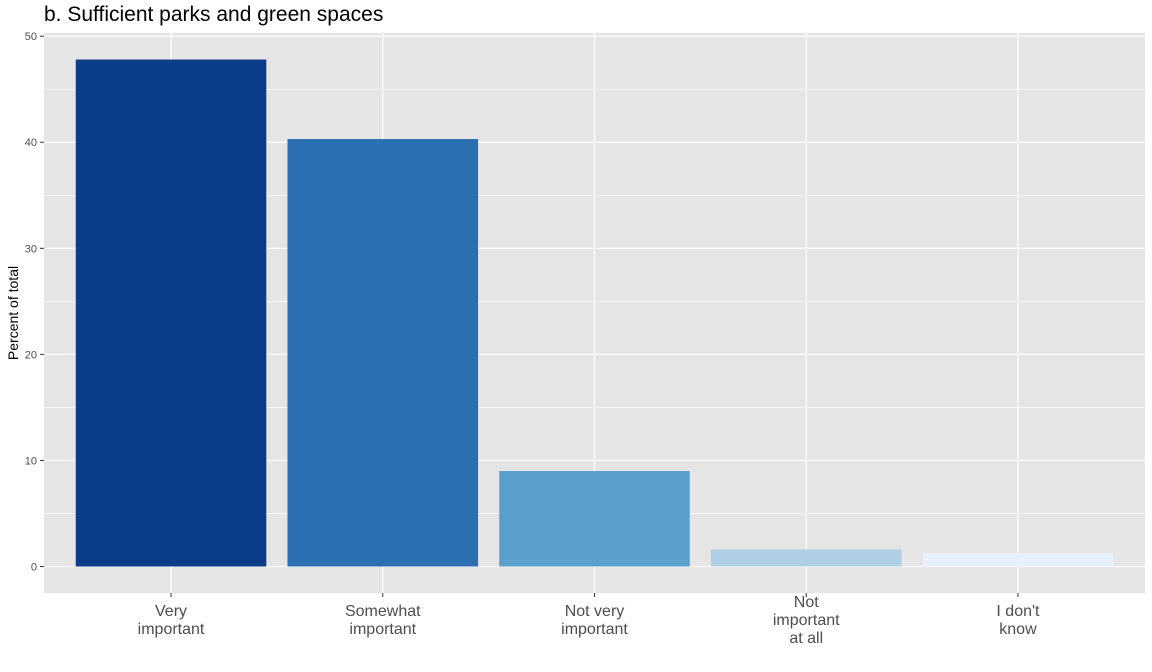 The height and width of the screenshot is (672, 1152). Describe the element at coordinates (34, 567) in the screenshot. I see `y-tick-label: 0` at that location.